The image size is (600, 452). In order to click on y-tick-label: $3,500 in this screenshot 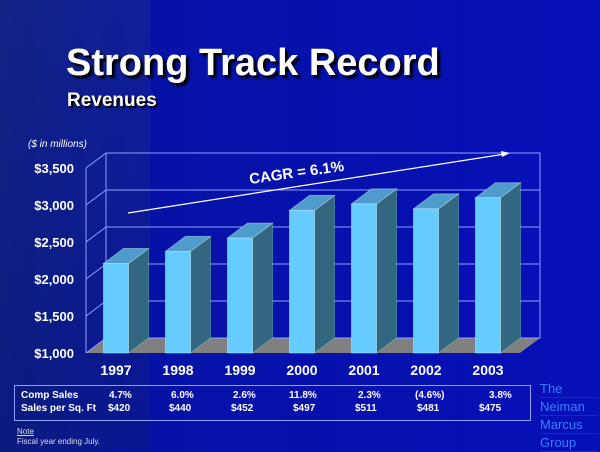, I will do `click(54, 168)`.